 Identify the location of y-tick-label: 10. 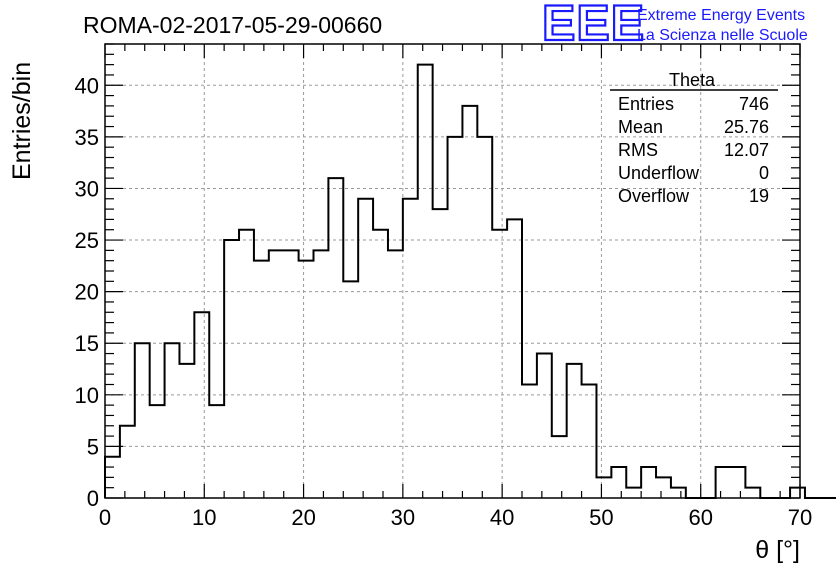
(87, 395).